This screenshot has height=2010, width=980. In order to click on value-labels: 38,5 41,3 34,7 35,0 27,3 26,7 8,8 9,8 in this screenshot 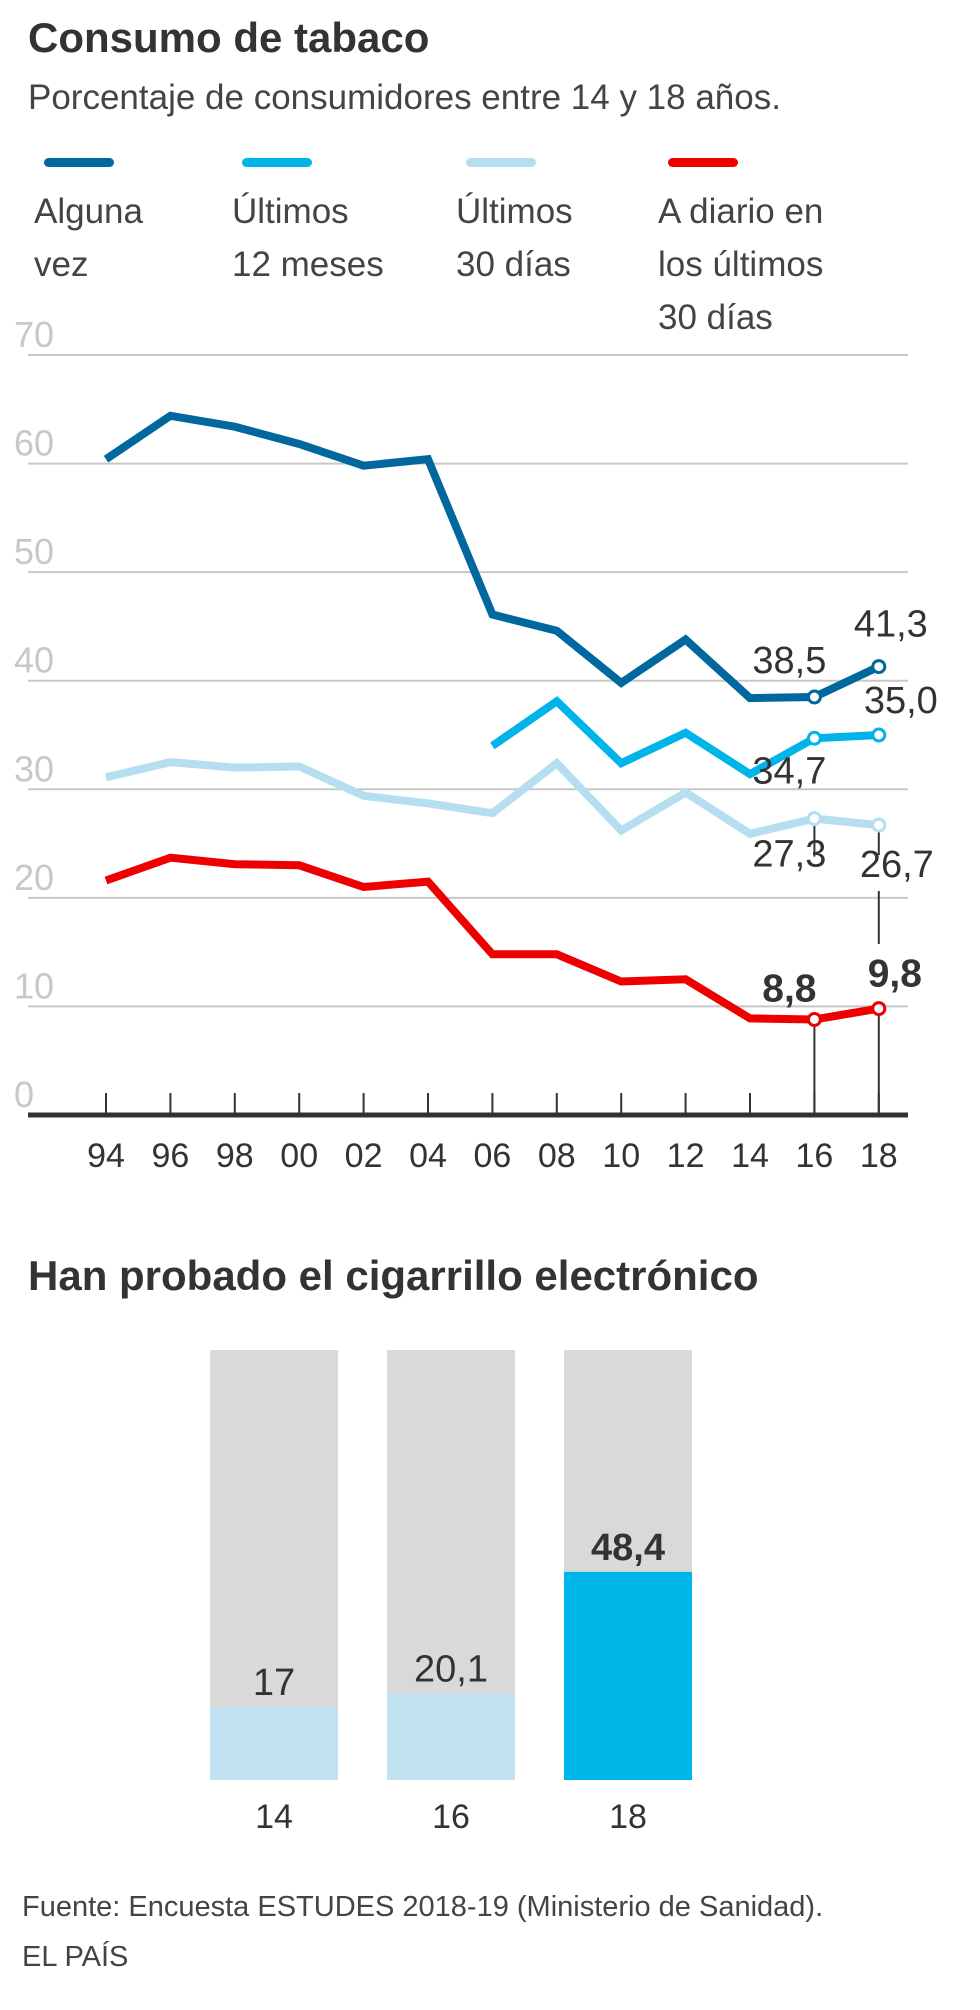, I will do `click(844, 807)`.